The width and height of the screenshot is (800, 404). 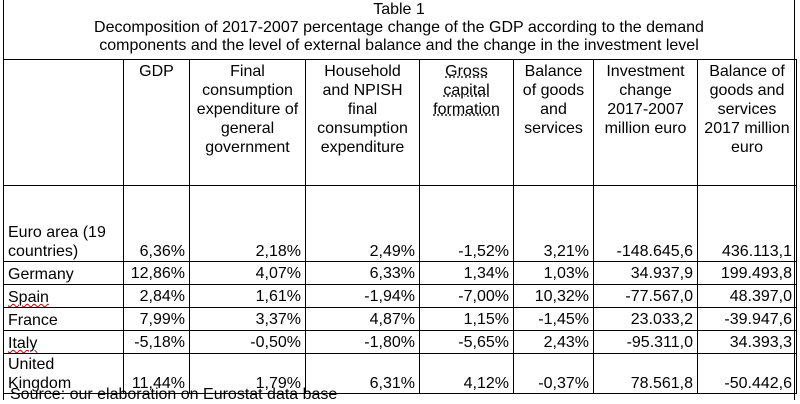 I want to click on cell-balance-2017: -50.442,6, so click(x=747, y=373).